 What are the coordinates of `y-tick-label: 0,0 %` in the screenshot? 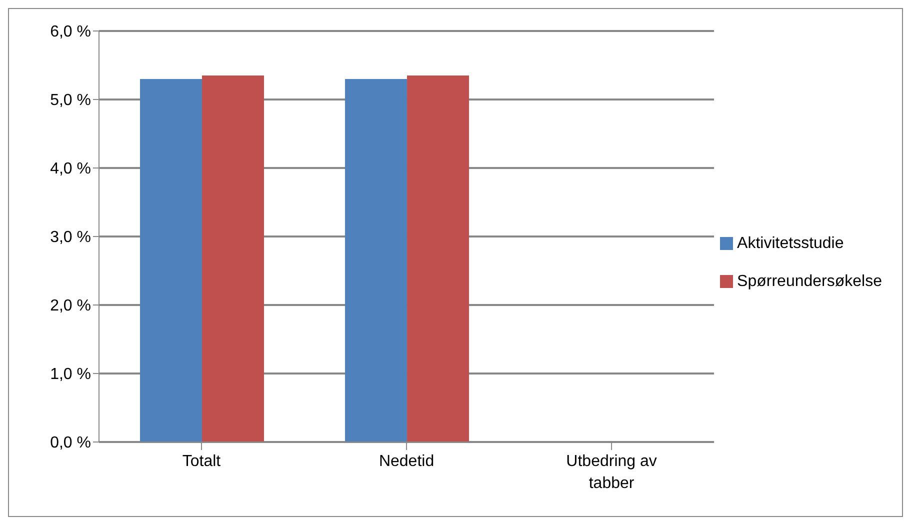 It's located at (70, 443).